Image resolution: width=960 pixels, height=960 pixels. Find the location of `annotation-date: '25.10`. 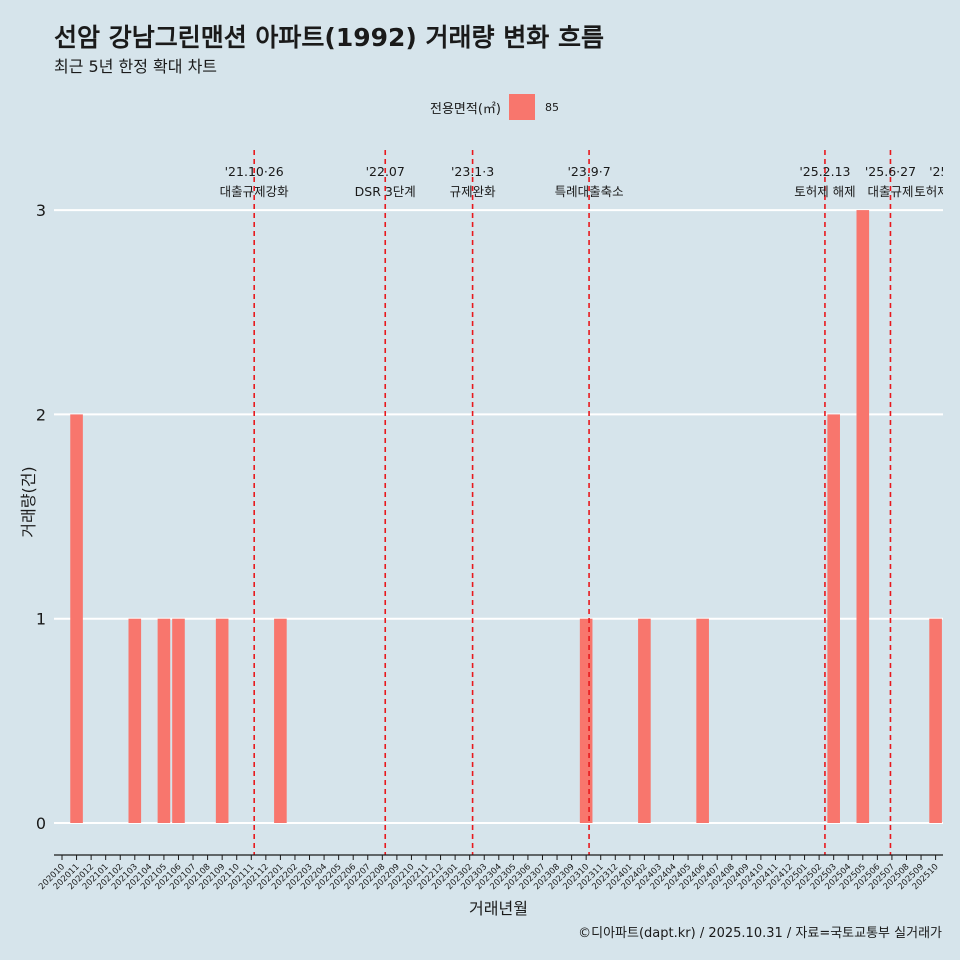

annotation-date: '25.10 is located at coordinates (944, 171).